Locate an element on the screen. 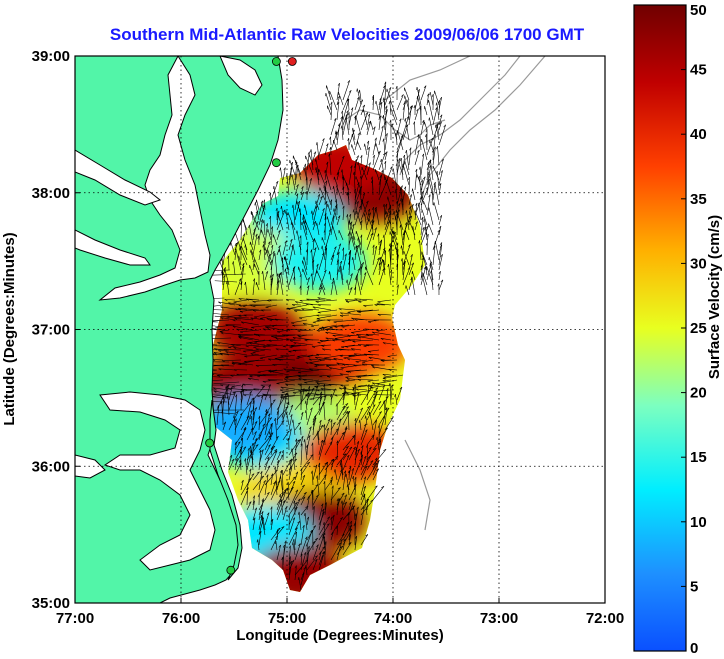 This screenshot has height=659, width=724. x-tick-label: 75:00 is located at coordinates (287, 618).